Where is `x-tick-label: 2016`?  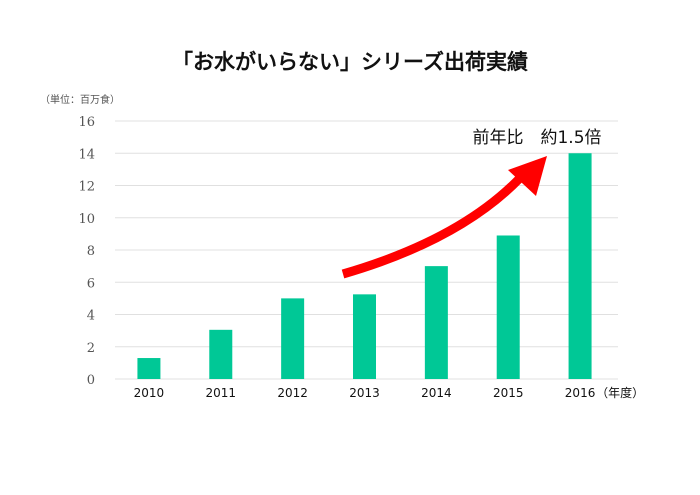 x-tick-label: 2016 is located at coordinates (580, 393).